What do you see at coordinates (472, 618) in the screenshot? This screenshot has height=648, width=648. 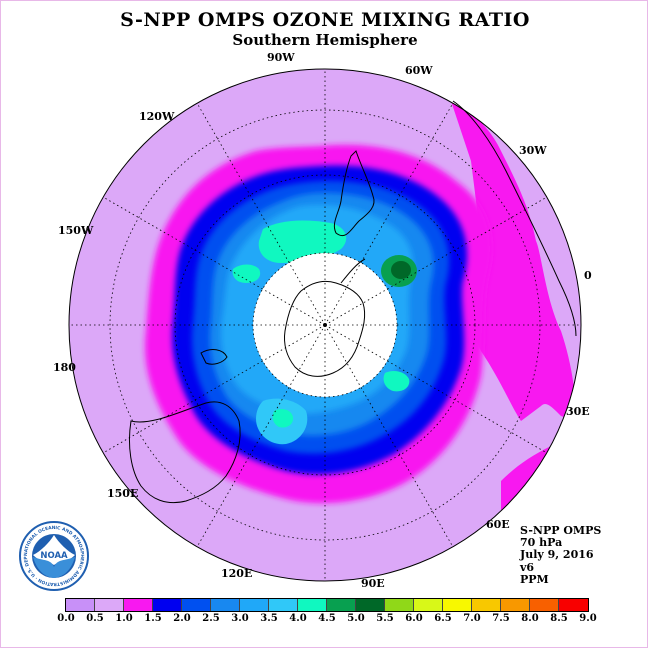 I see `colorbar-tick-label: 7.0` at bounding box center [472, 618].